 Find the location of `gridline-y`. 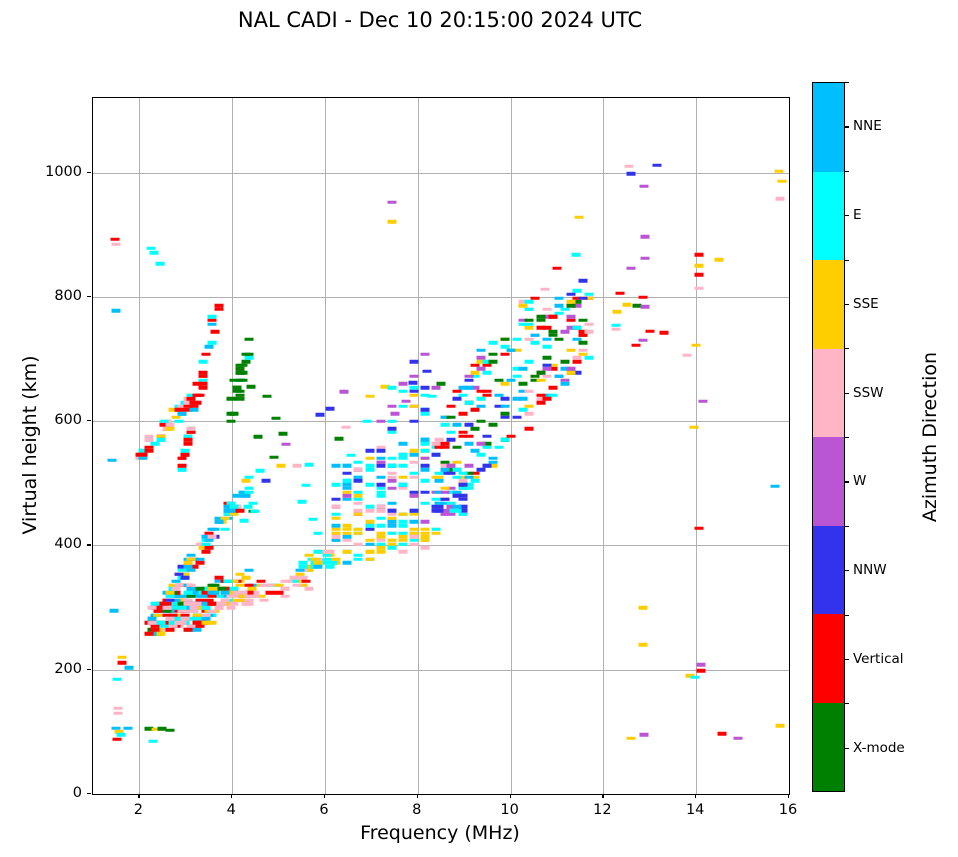

gridline-y is located at coordinates (441, 546).